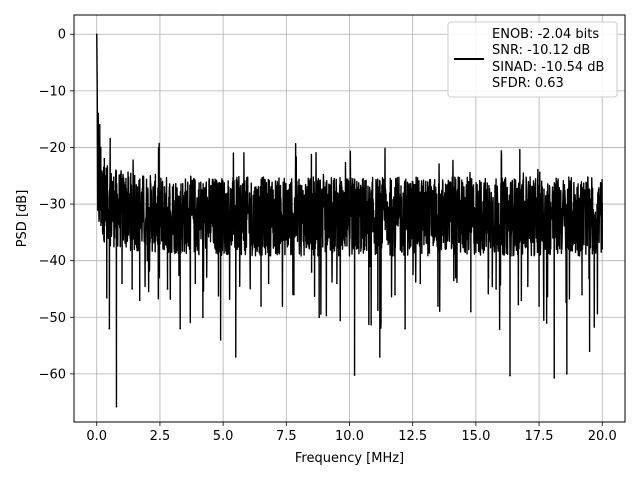 The width and height of the screenshot is (640, 480). Describe the element at coordinates (545, 34) in the screenshot. I see `legend-text-enob: ENOB: -2.04 bits` at that location.